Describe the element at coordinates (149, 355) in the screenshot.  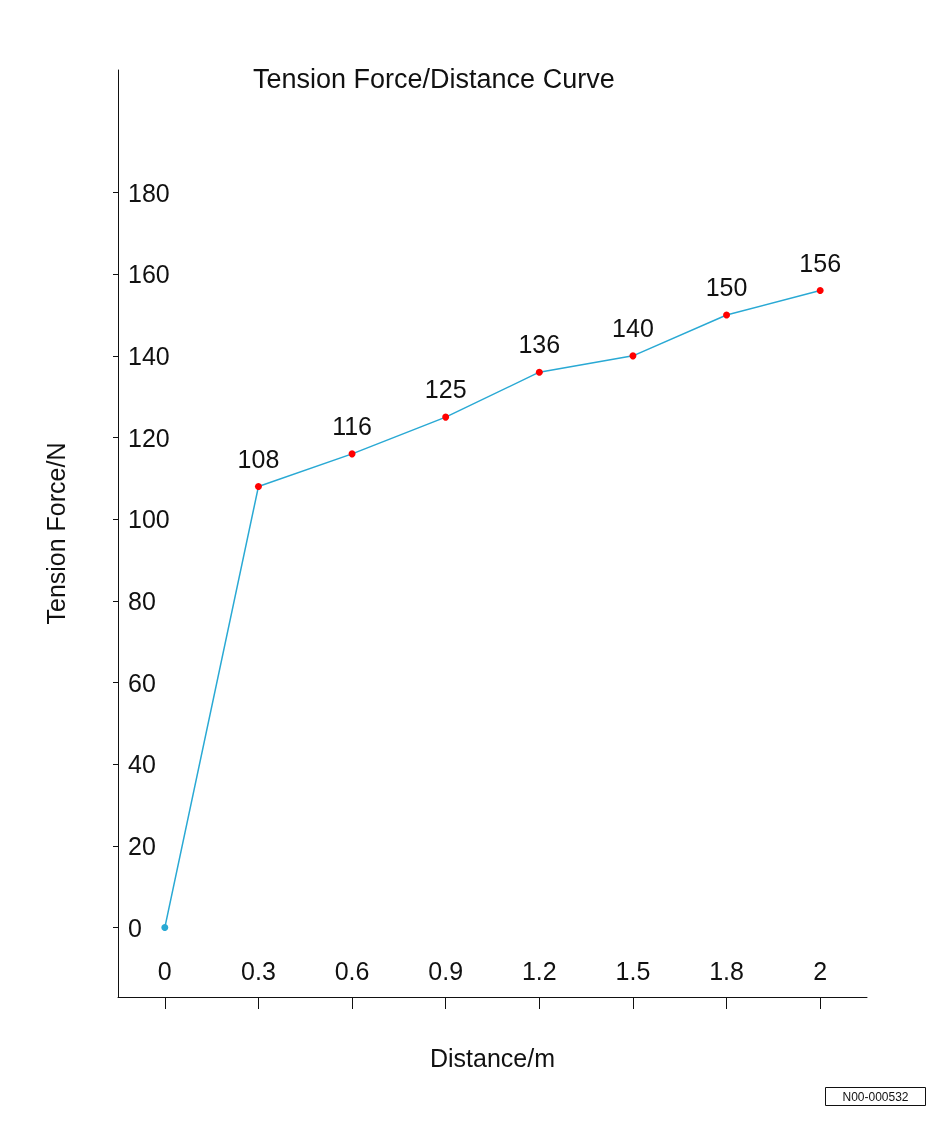
I see `y-tick-label: 140` at that location.